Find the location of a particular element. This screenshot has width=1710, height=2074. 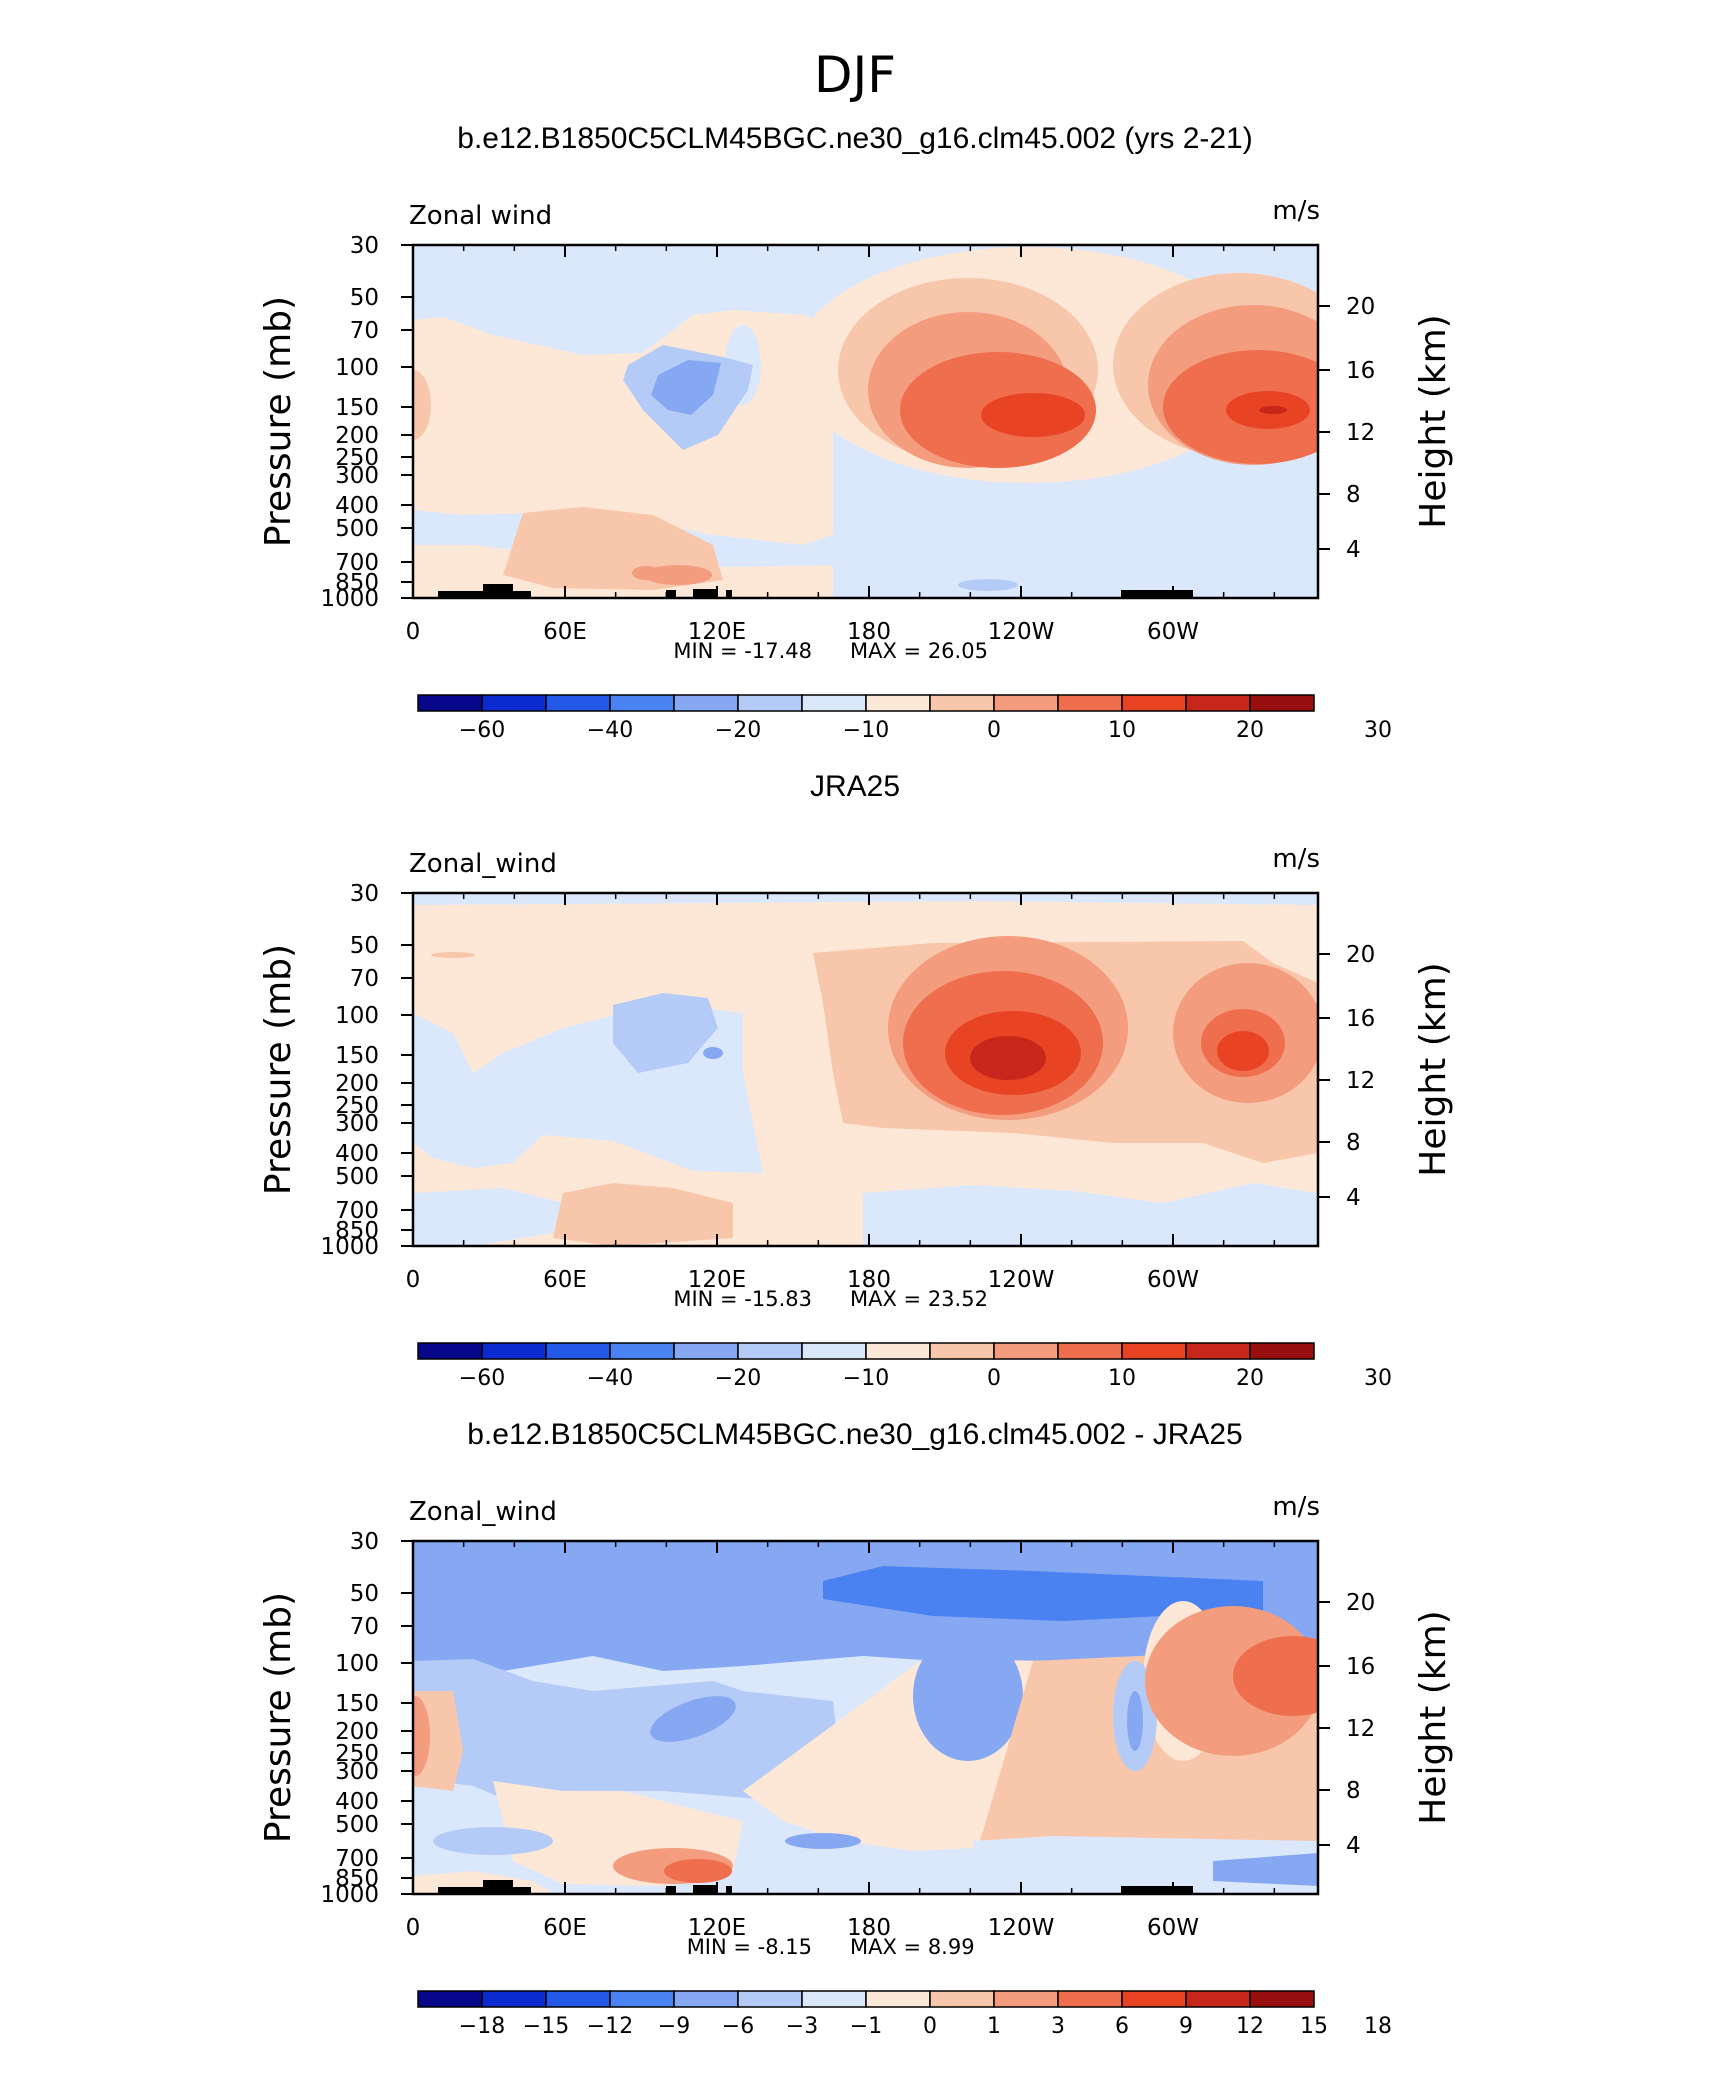

pressure-tick-label: 850 is located at coordinates (357, 1879).